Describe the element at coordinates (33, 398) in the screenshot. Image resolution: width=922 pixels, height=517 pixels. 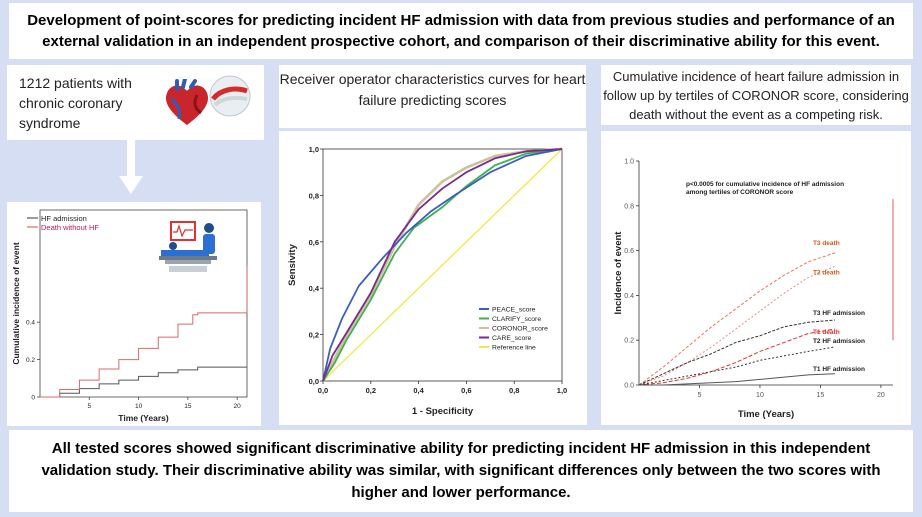
I see `y-tick-label: 0` at that location.